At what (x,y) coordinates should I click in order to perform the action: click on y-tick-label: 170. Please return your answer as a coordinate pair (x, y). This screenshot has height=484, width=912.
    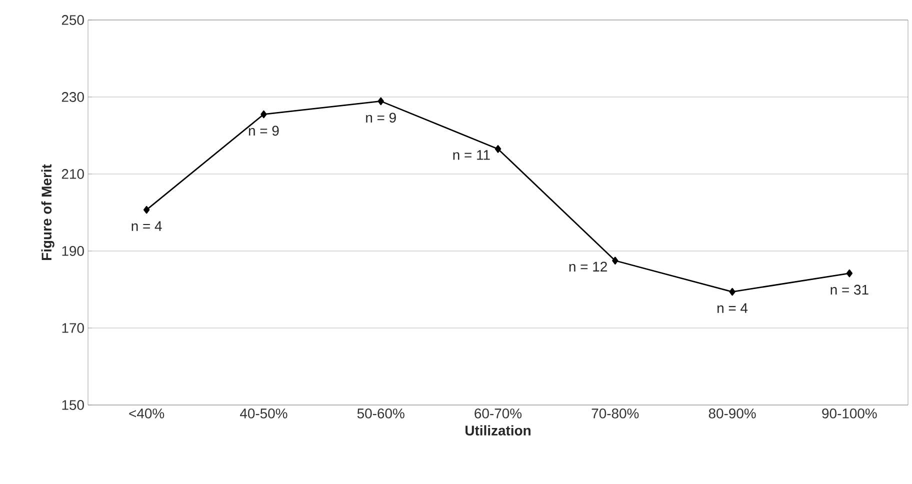
    Looking at the image, I should click on (73, 328).